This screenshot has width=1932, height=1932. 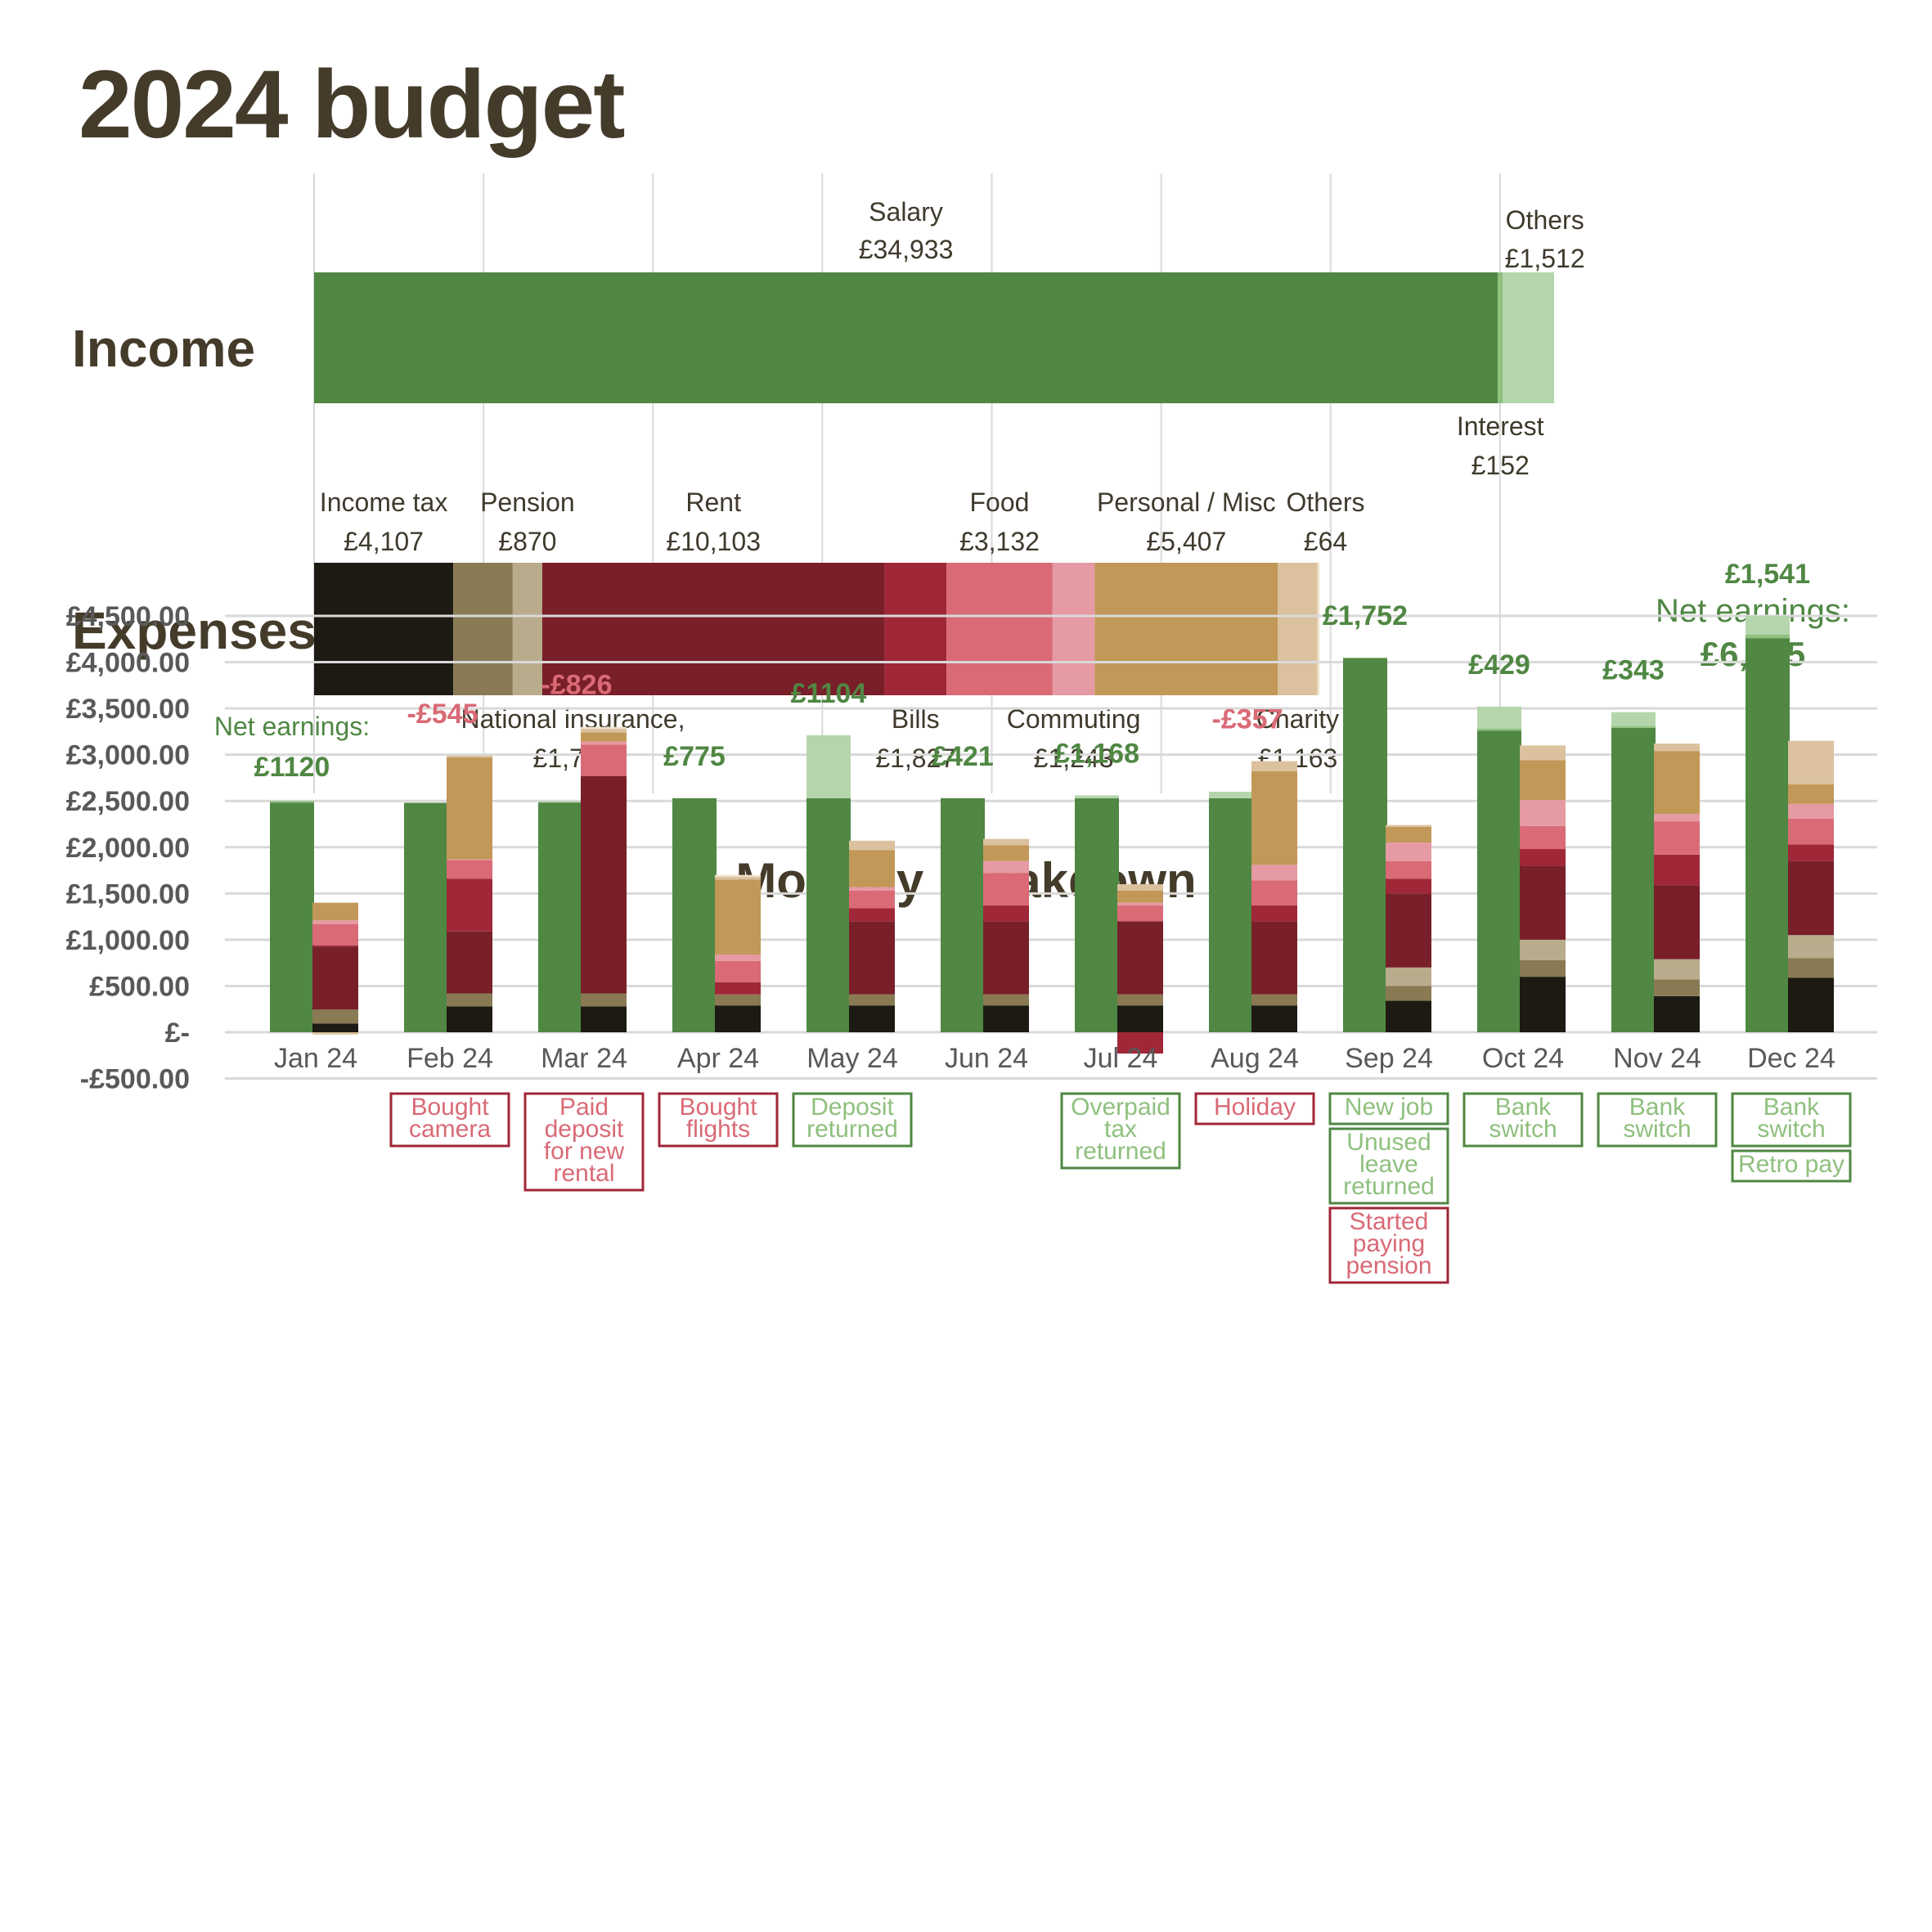 I want to click on income-row-label: Income, so click(x=164, y=349).